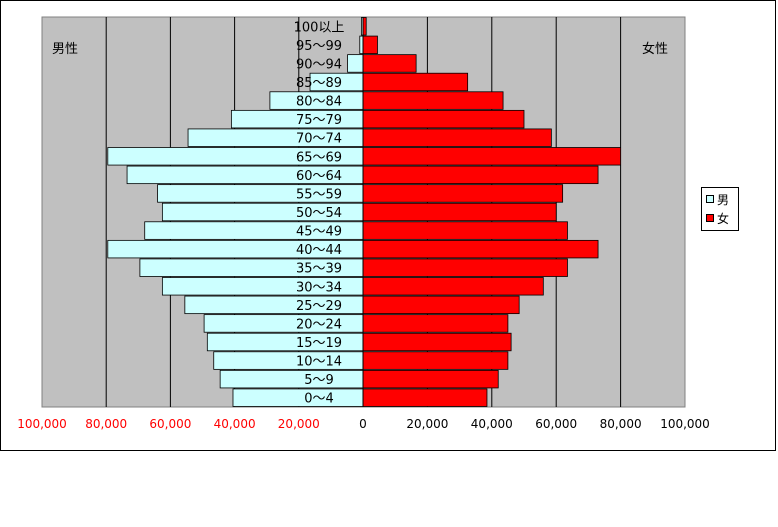 The width and height of the screenshot is (778, 527). Describe the element at coordinates (319, 343) in the screenshot. I see `category-label: 15～19` at that location.